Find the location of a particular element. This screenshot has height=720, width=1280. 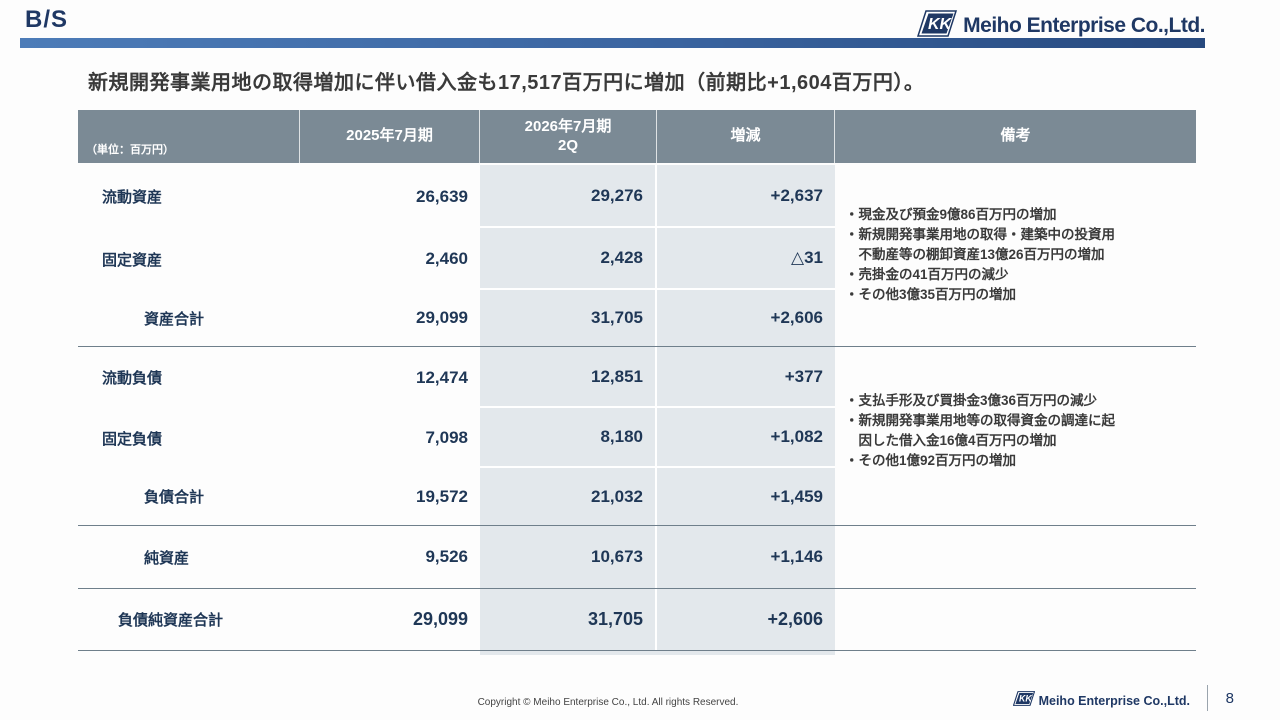

page-title: B/S is located at coordinates (47, 19).